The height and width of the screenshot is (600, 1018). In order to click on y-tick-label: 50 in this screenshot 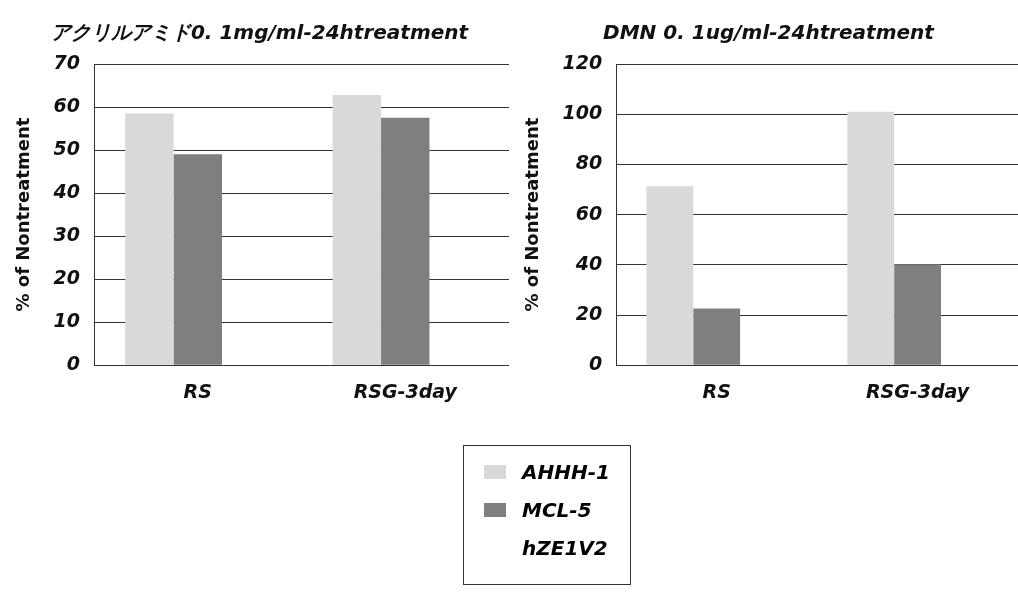, I will do `click(67, 147)`.